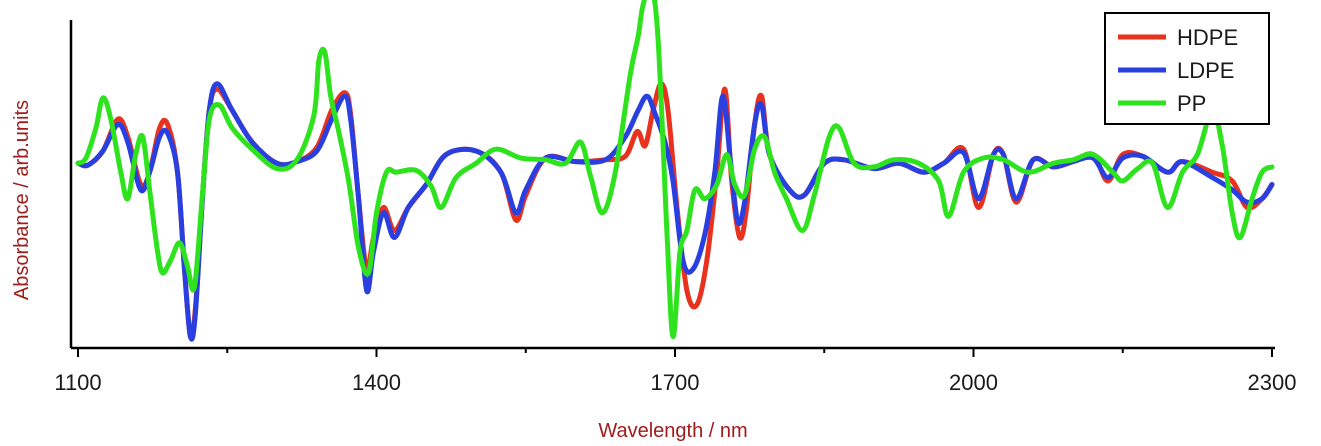 The image size is (1321, 446). I want to click on legend-label-pp: PP, so click(1191, 103).